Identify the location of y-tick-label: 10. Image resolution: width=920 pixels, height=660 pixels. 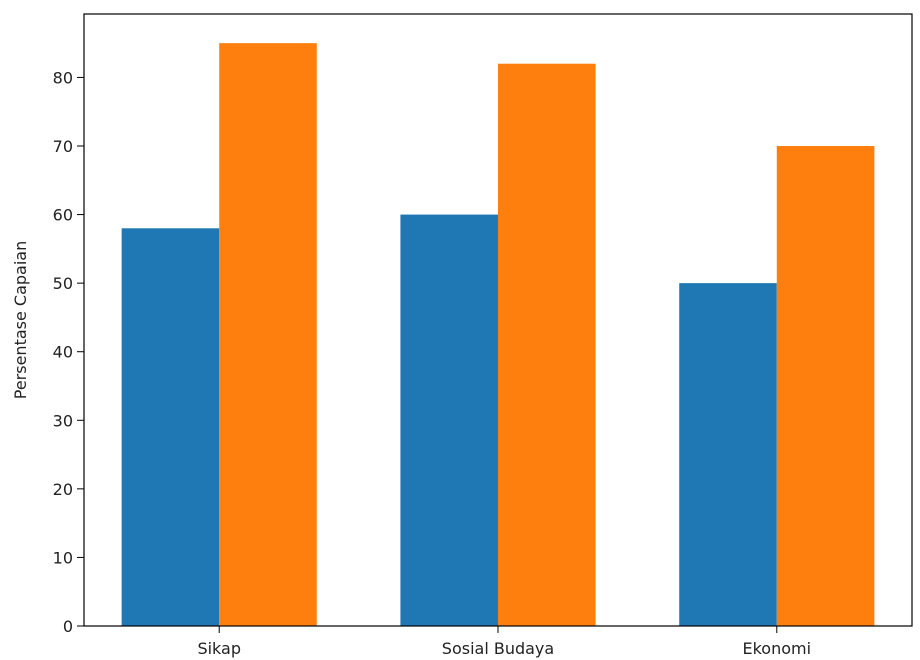
(63, 557).